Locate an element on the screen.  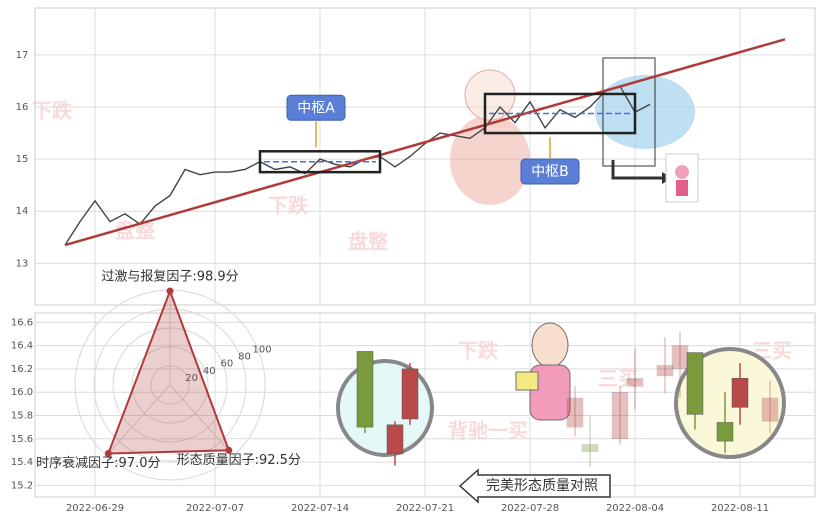
watermark: 三买 is located at coordinates (618, 379).